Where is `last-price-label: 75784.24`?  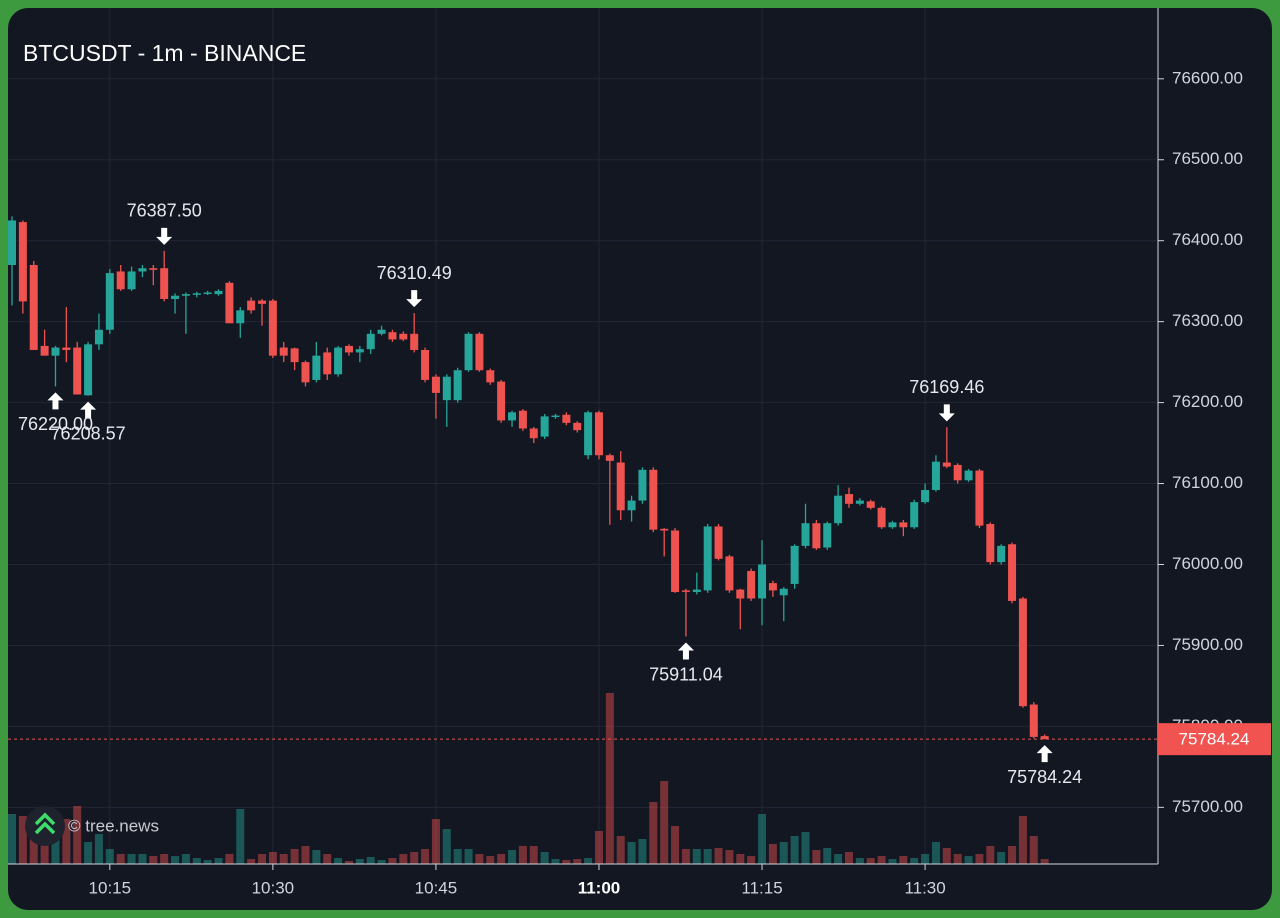 last-price-label: 75784.24 is located at coordinates (1214, 739).